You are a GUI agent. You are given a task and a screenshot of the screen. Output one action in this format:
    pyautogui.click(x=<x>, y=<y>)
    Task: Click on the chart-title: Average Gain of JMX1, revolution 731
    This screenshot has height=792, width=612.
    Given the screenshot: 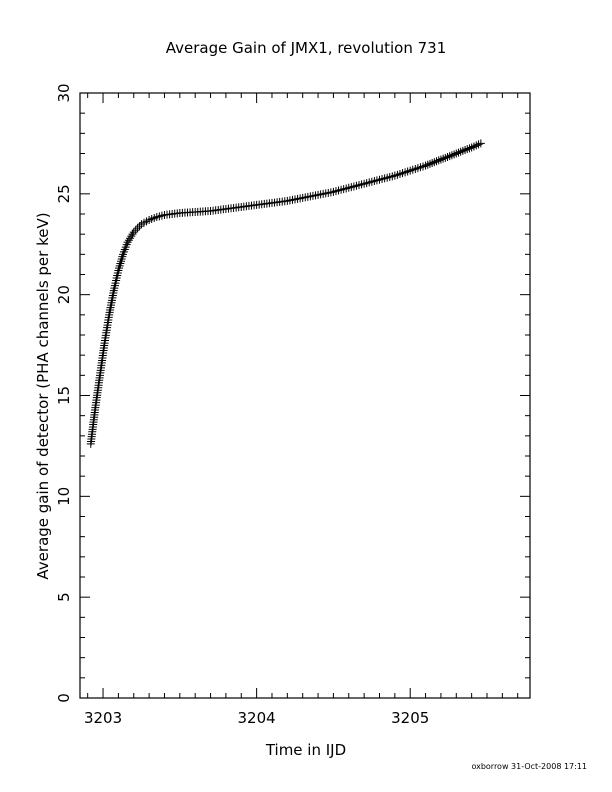 What is the action you would take?
    pyautogui.click(x=306, y=48)
    